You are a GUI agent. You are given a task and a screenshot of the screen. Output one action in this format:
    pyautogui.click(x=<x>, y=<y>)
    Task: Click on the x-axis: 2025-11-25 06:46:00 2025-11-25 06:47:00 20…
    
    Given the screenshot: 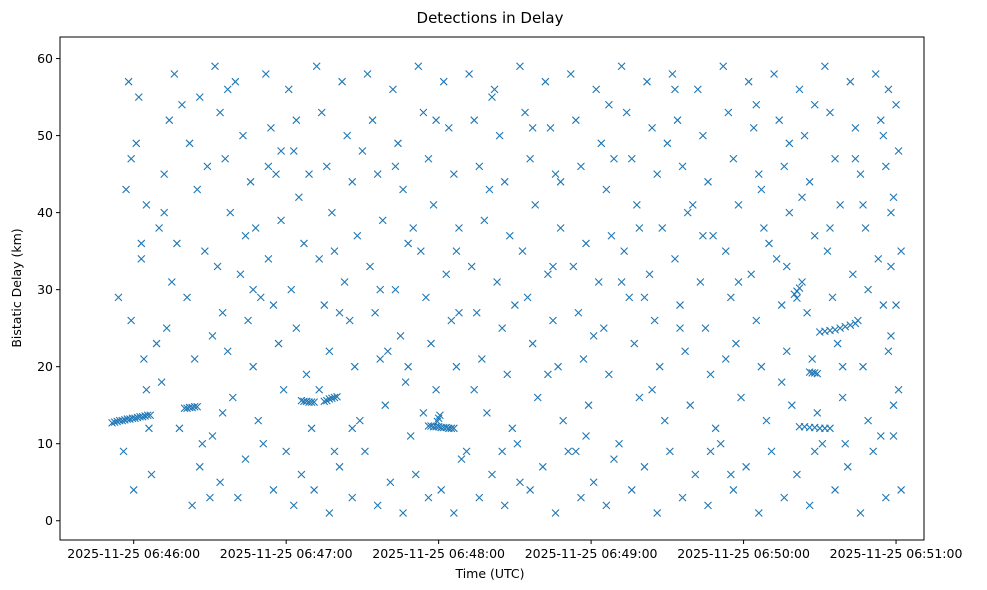 What is the action you would take?
    pyautogui.click(x=514, y=550)
    